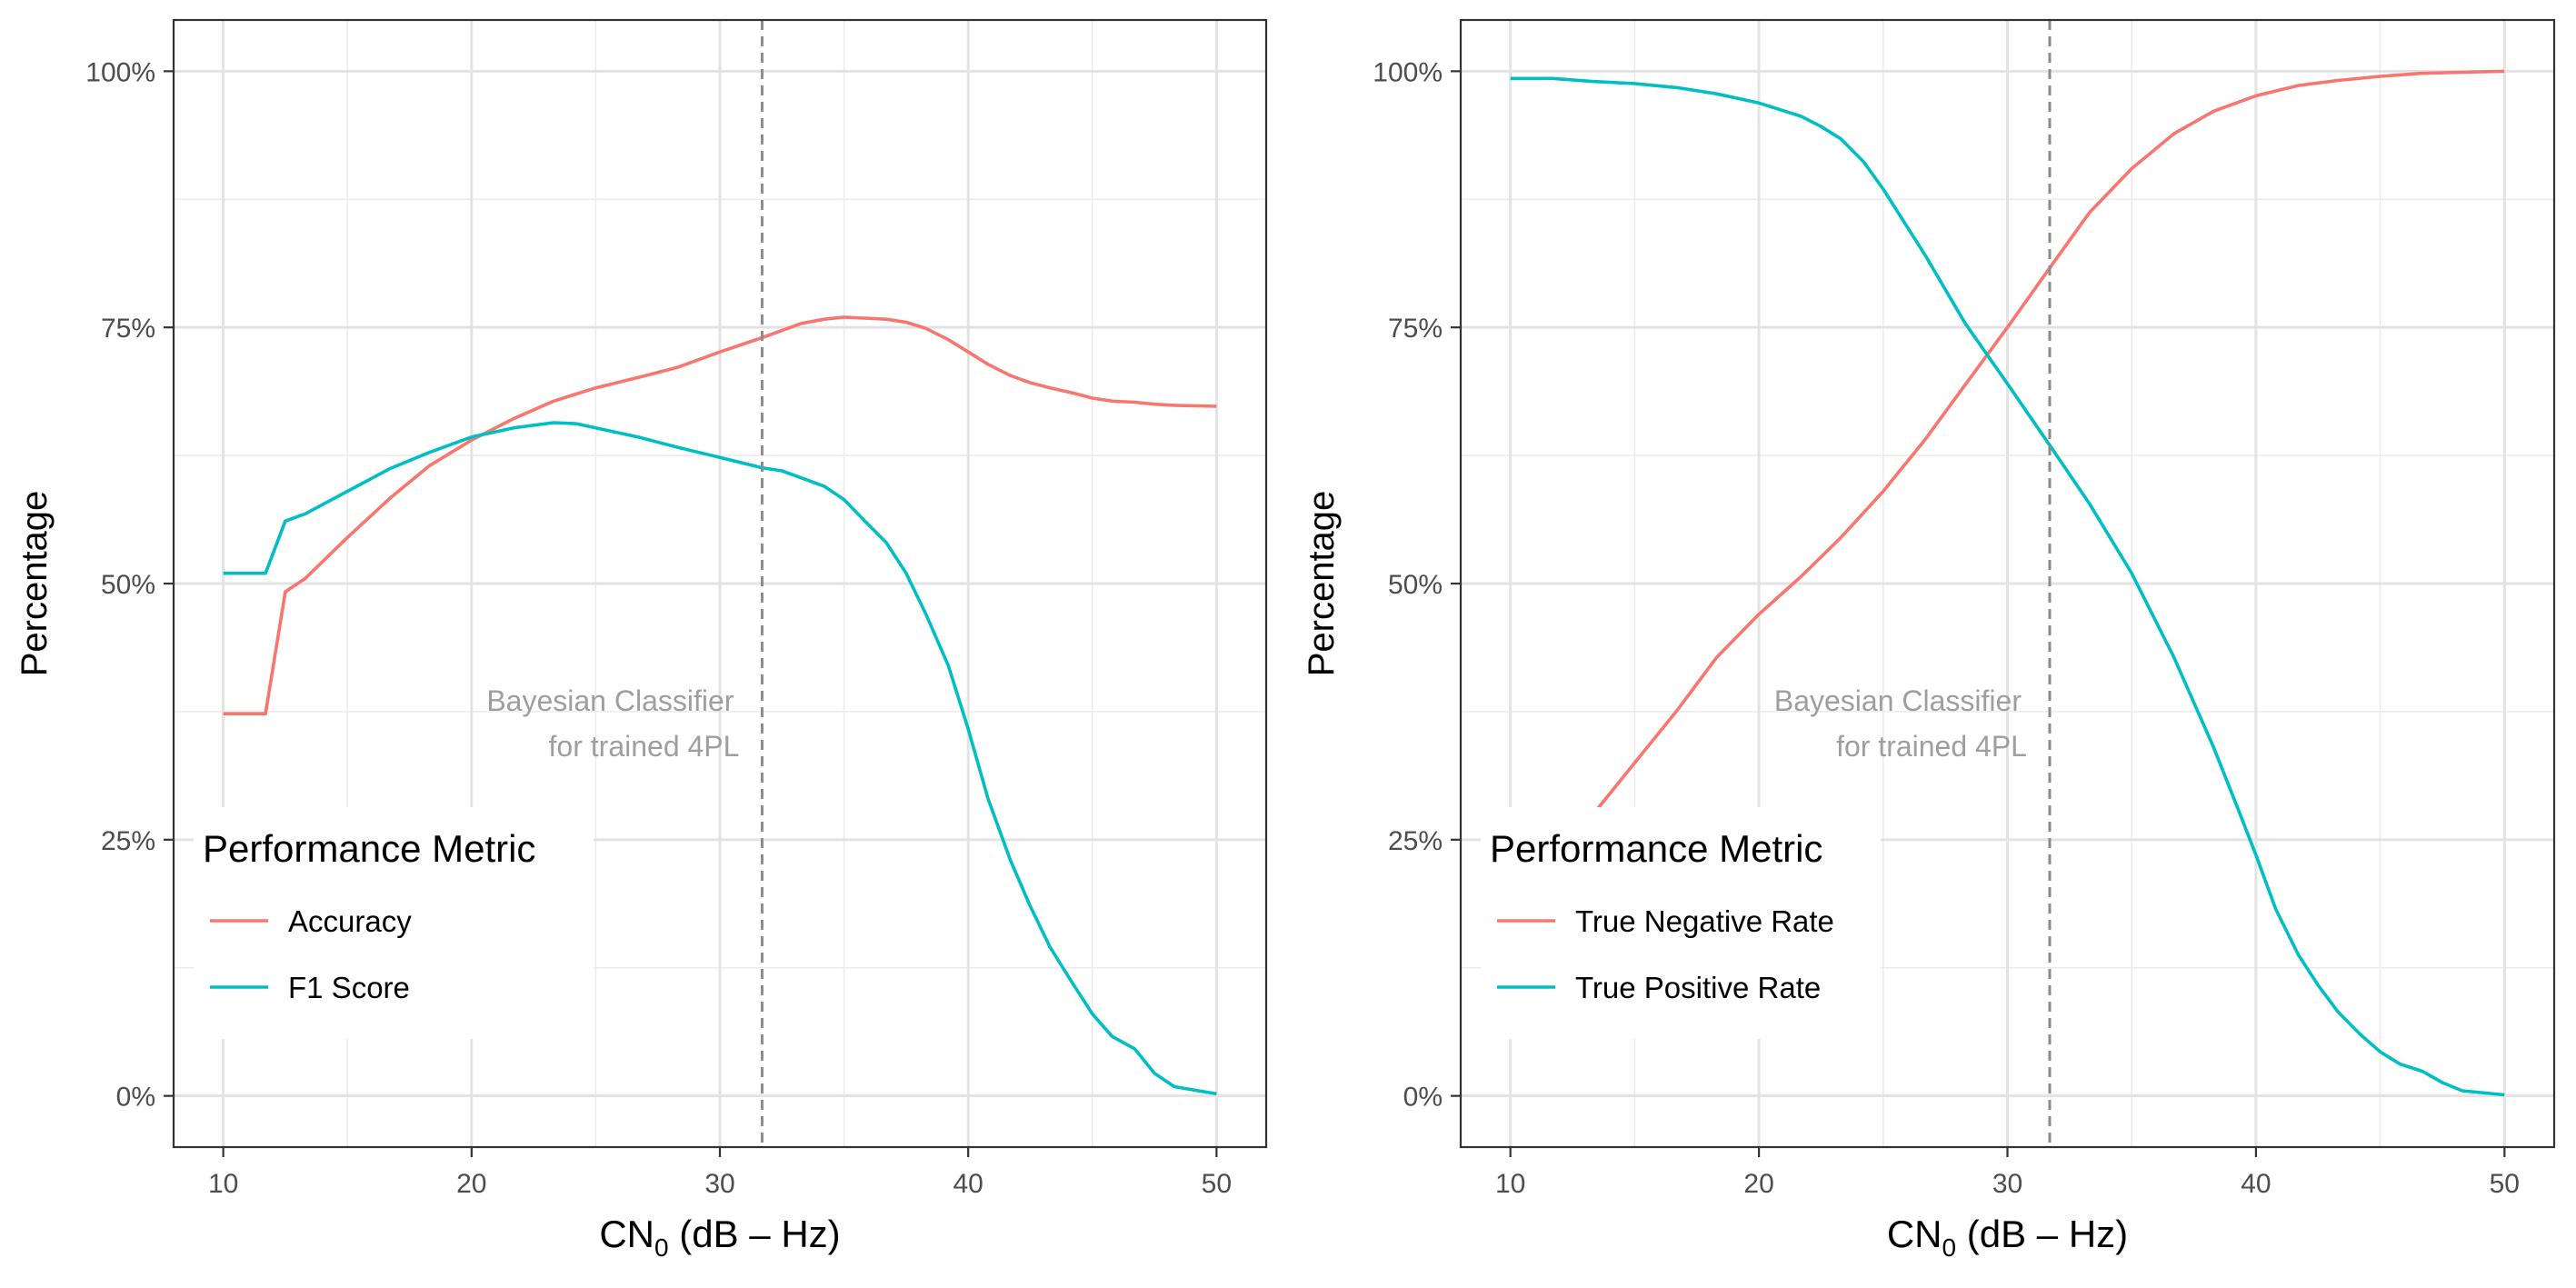 This screenshot has width=2576, height=1288. What do you see at coordinates (349, 987) in the screenshot?
I see `legend-label-2: F1 Score` at bounding box center [349, 987].